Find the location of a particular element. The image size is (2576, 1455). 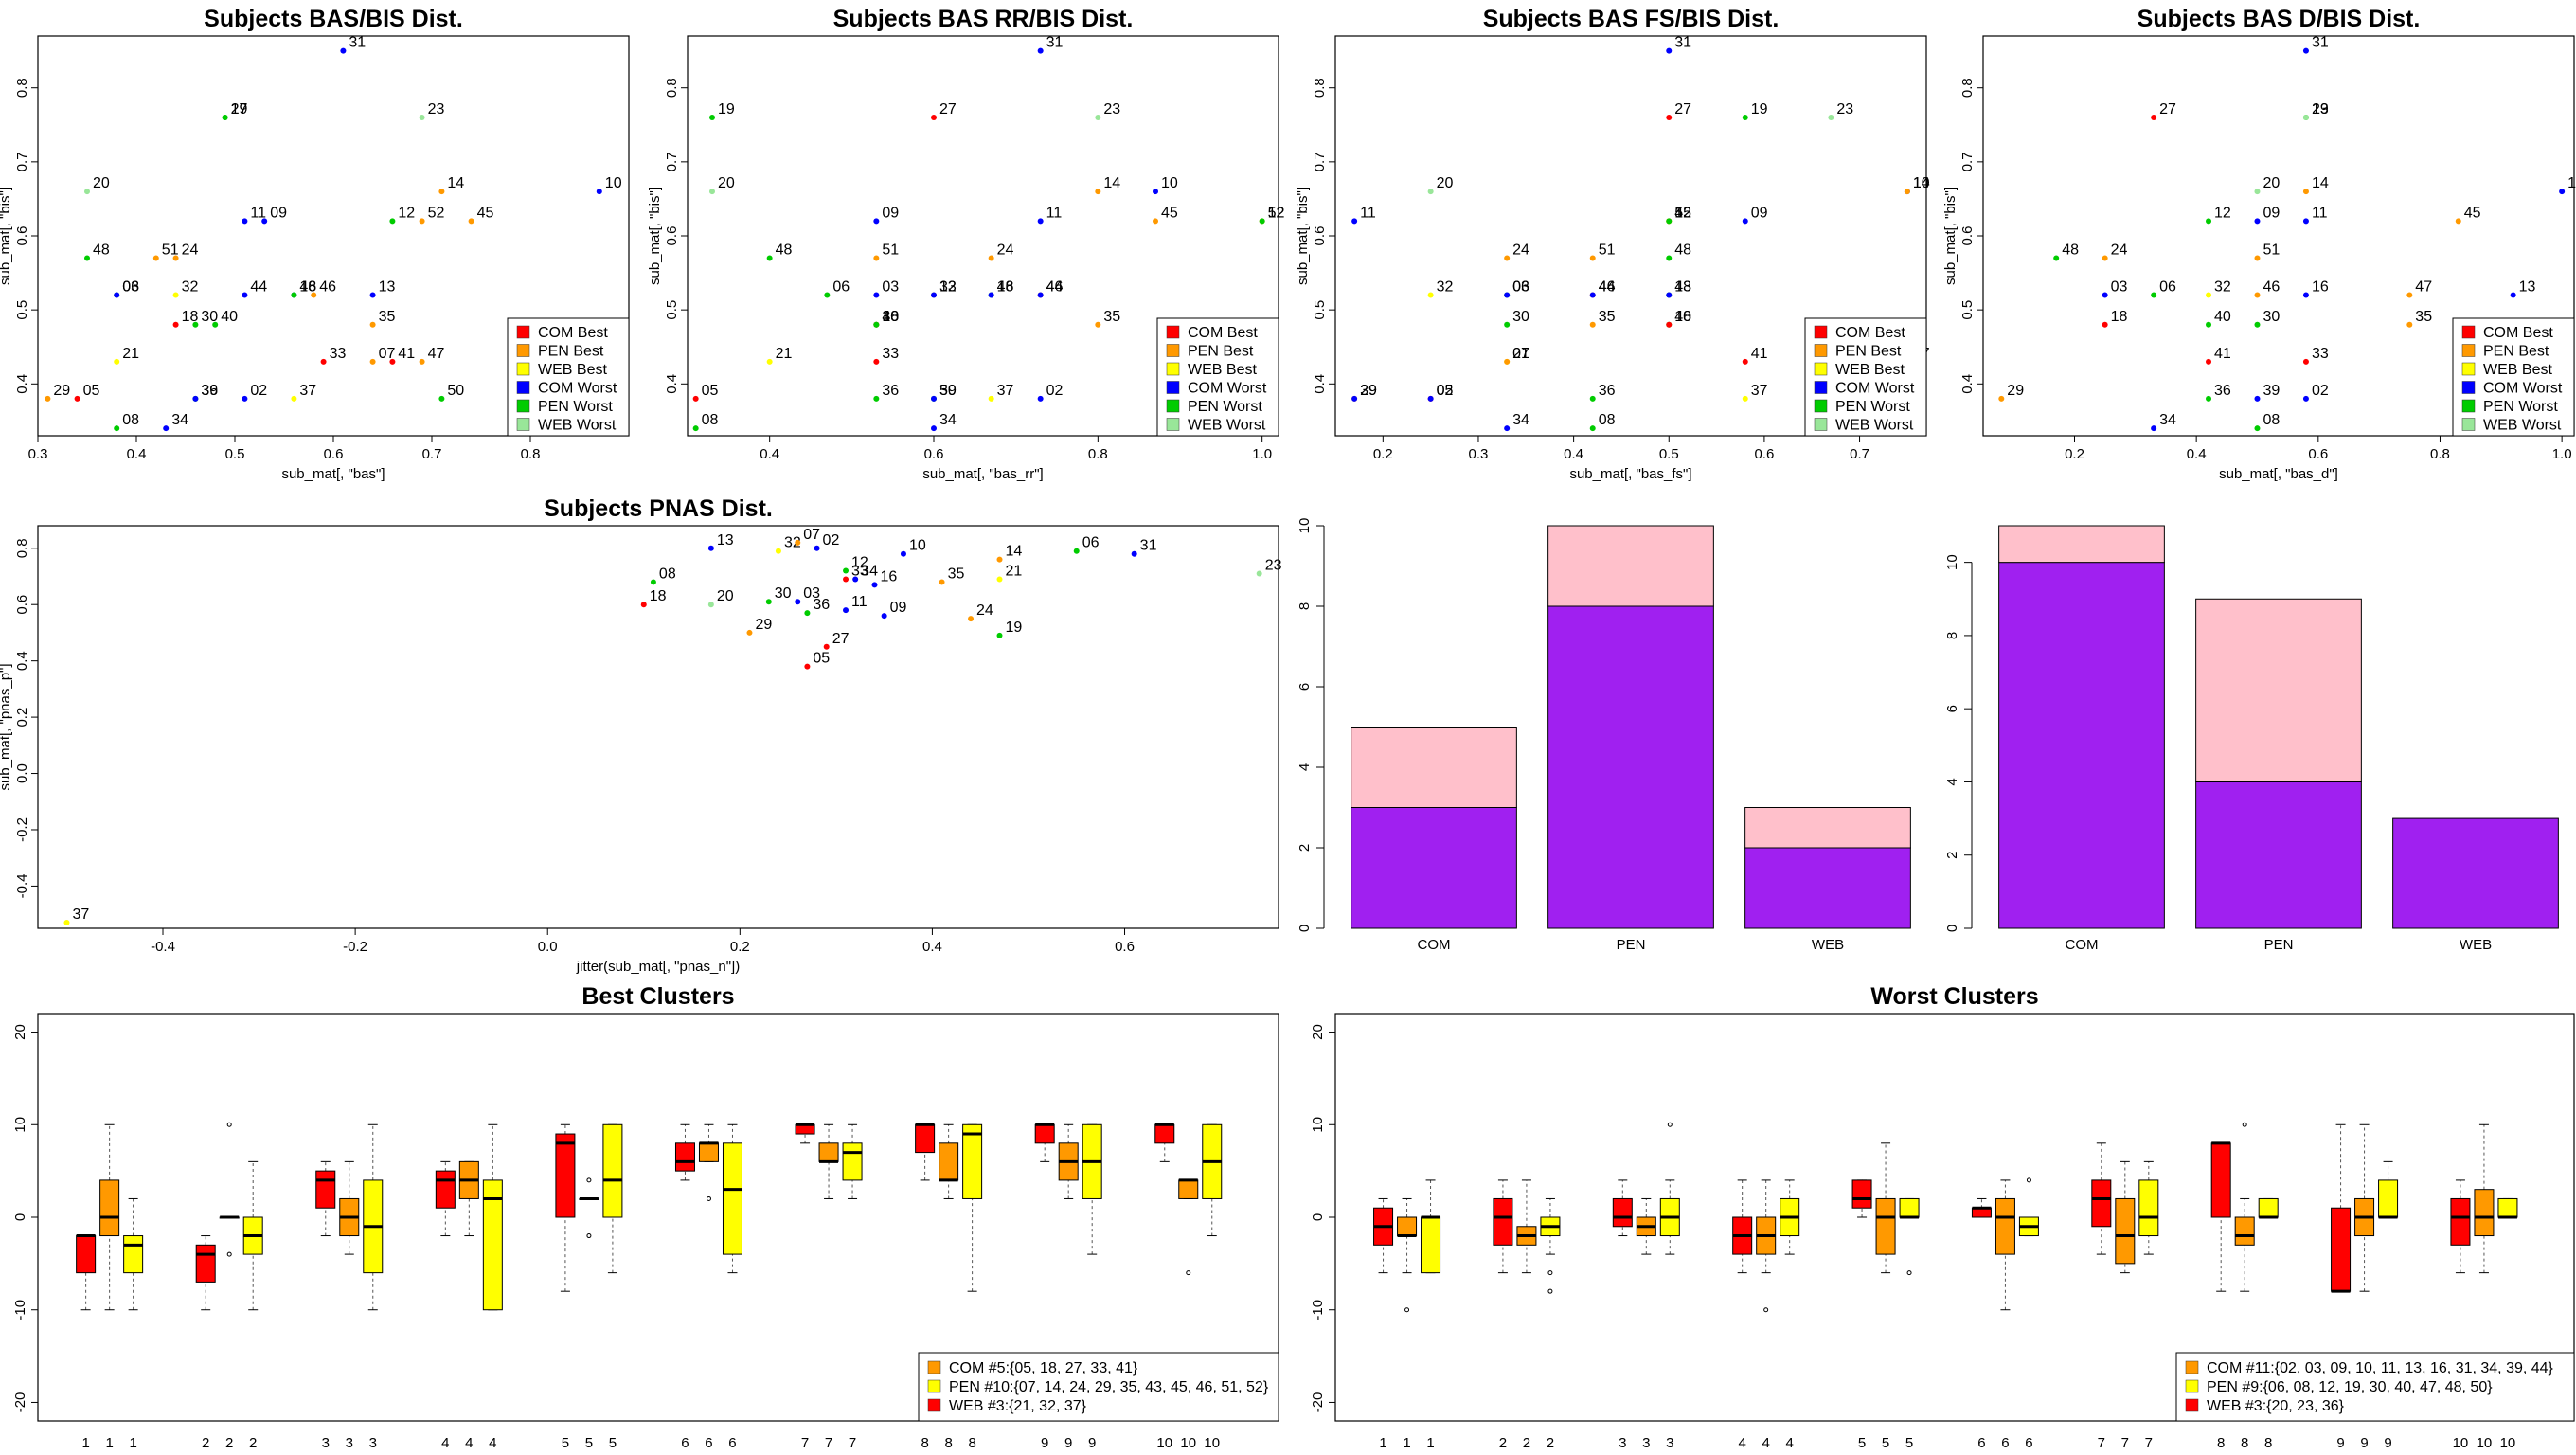

point-label: 34 is located at coordinates (869, 571).